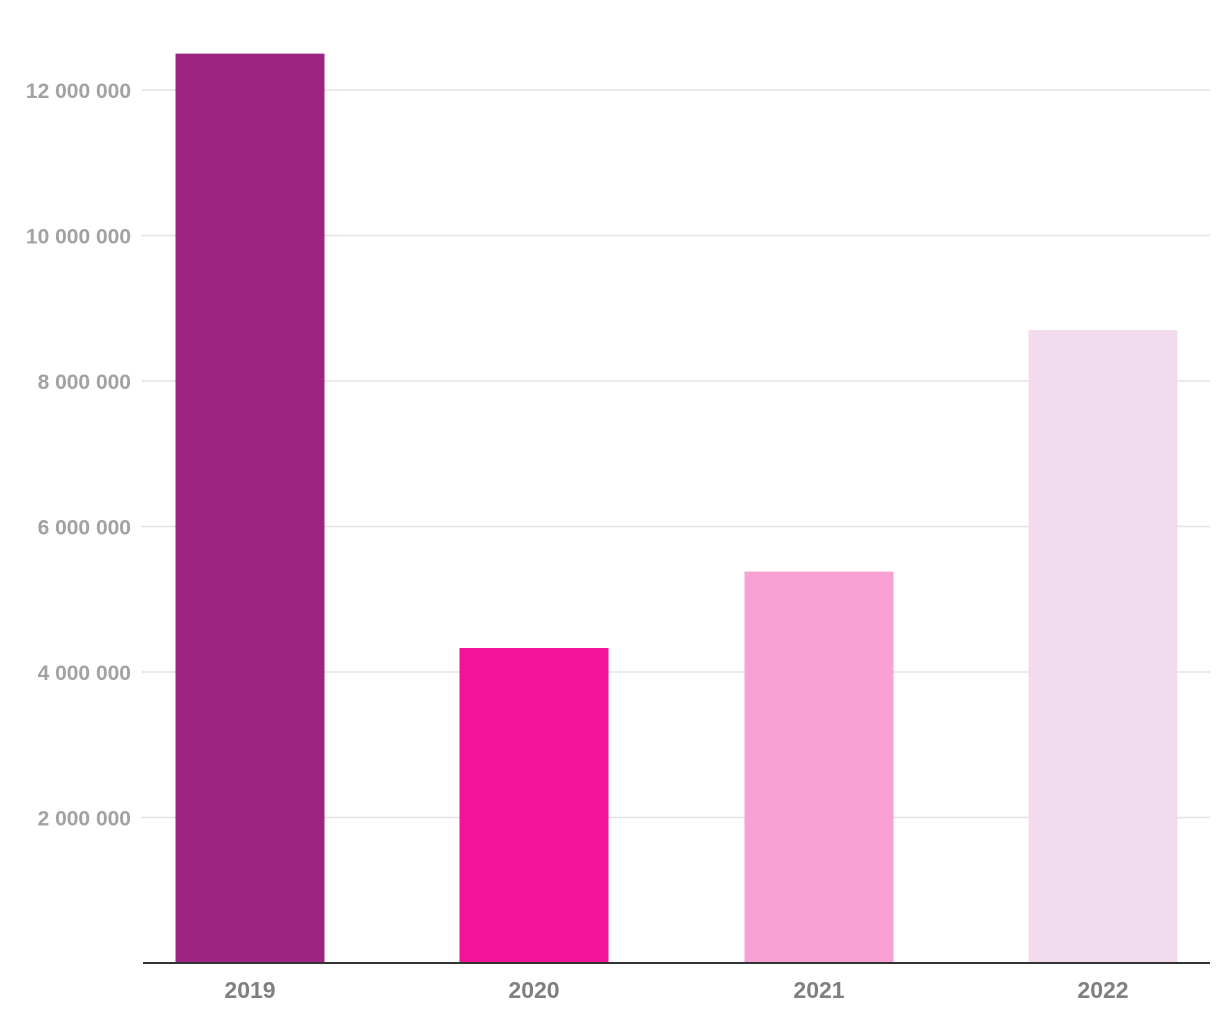  I want to click on y-tick-label: 8 000 000, so click(84, 382).